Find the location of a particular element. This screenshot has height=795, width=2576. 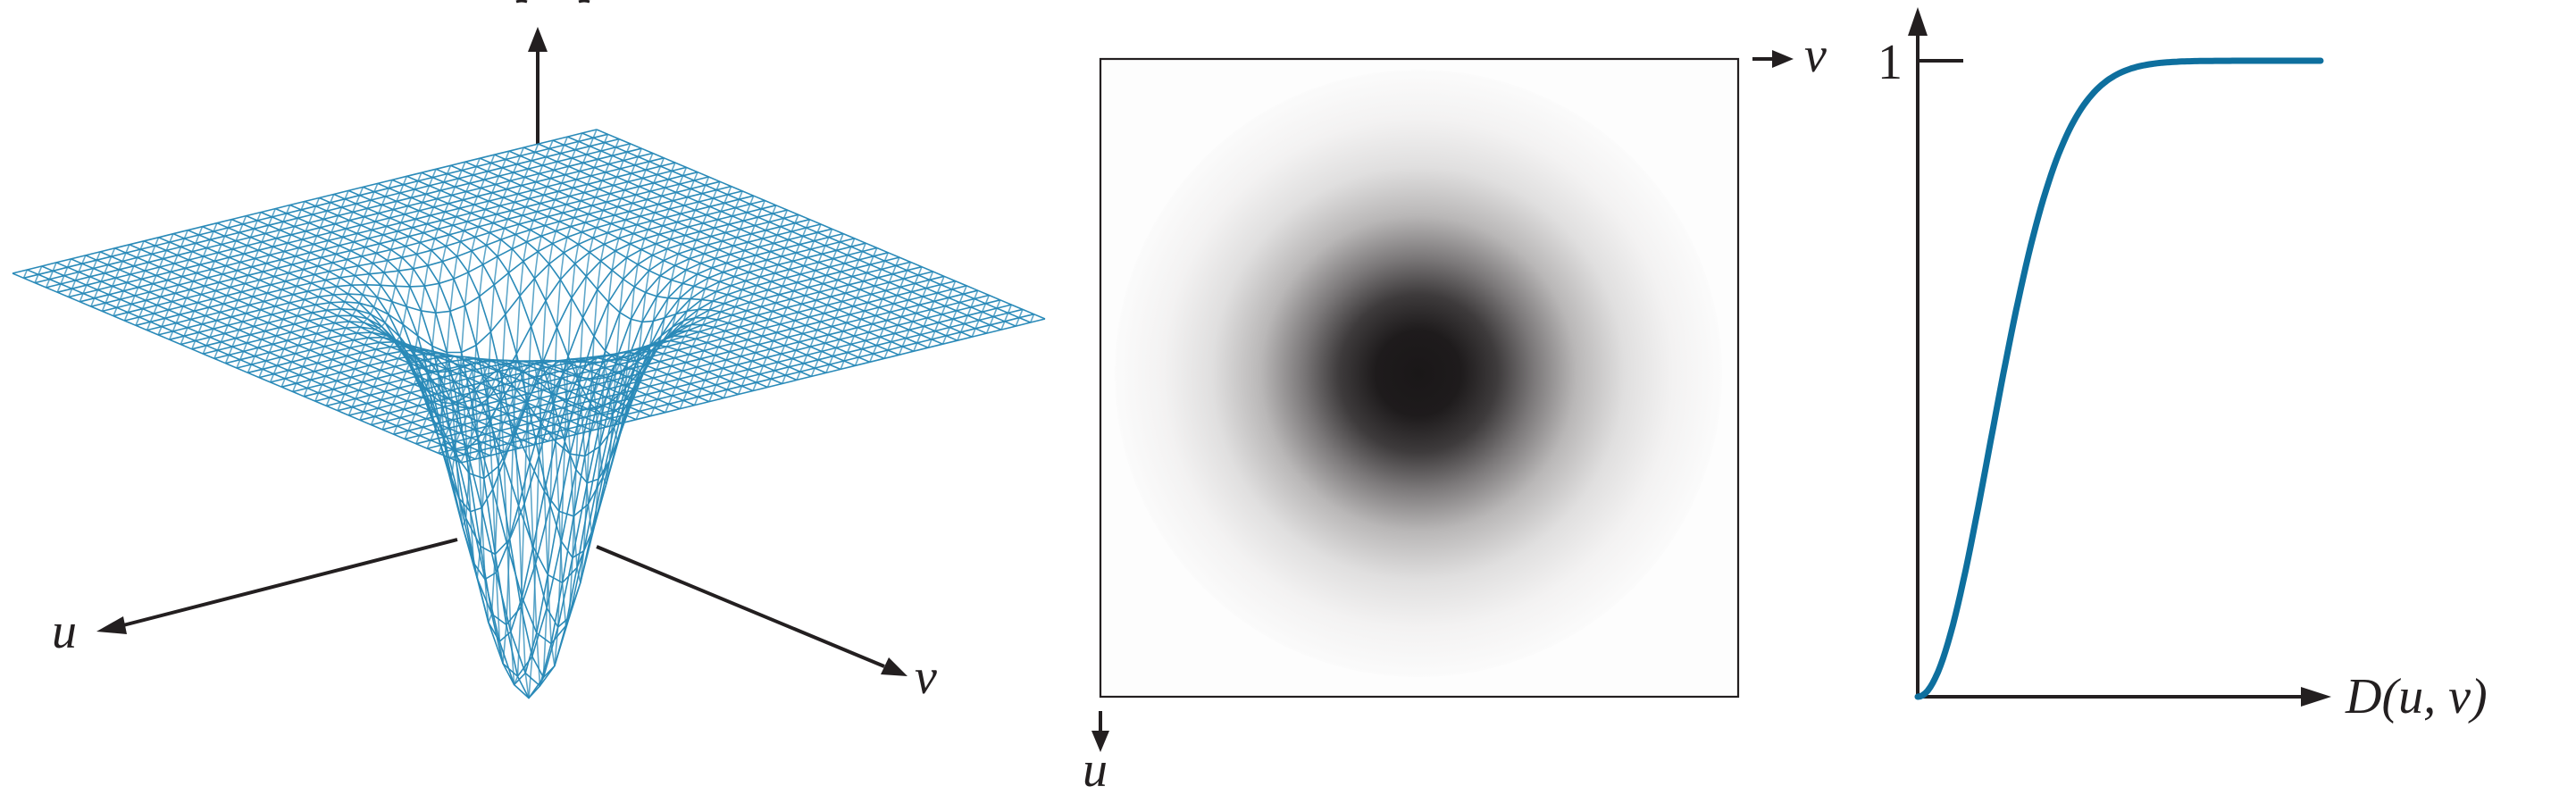

image-u-axis-arrow-icon is located at coordinates (1100, 741).